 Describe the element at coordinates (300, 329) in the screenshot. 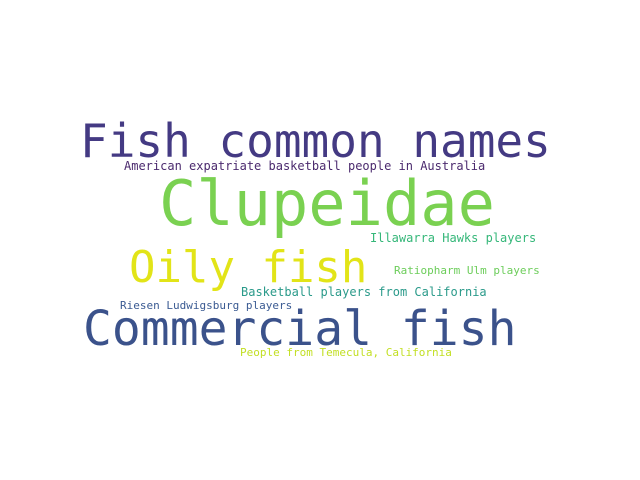

I see `word-commercial-fish: Commercial fish` at that location.